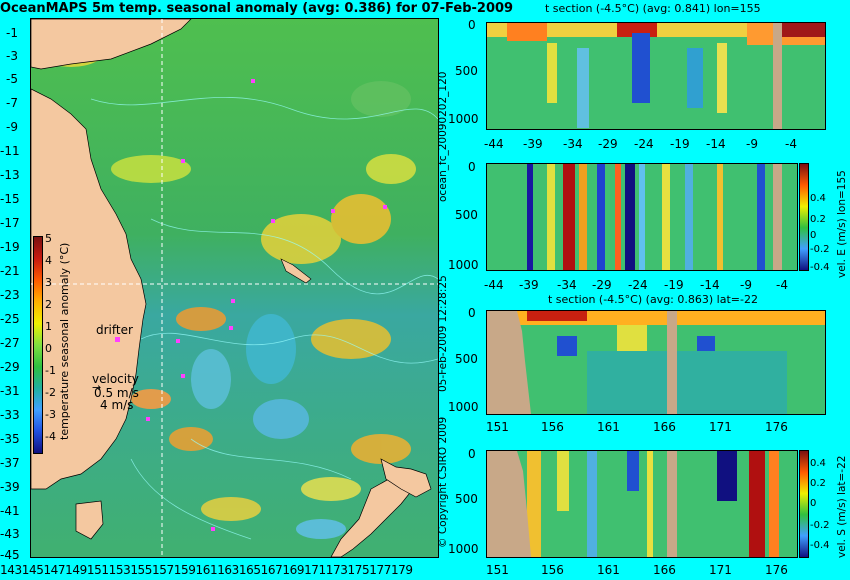 The image size is (850, 580). I want to click on tasmania-land, so click(89, 520).